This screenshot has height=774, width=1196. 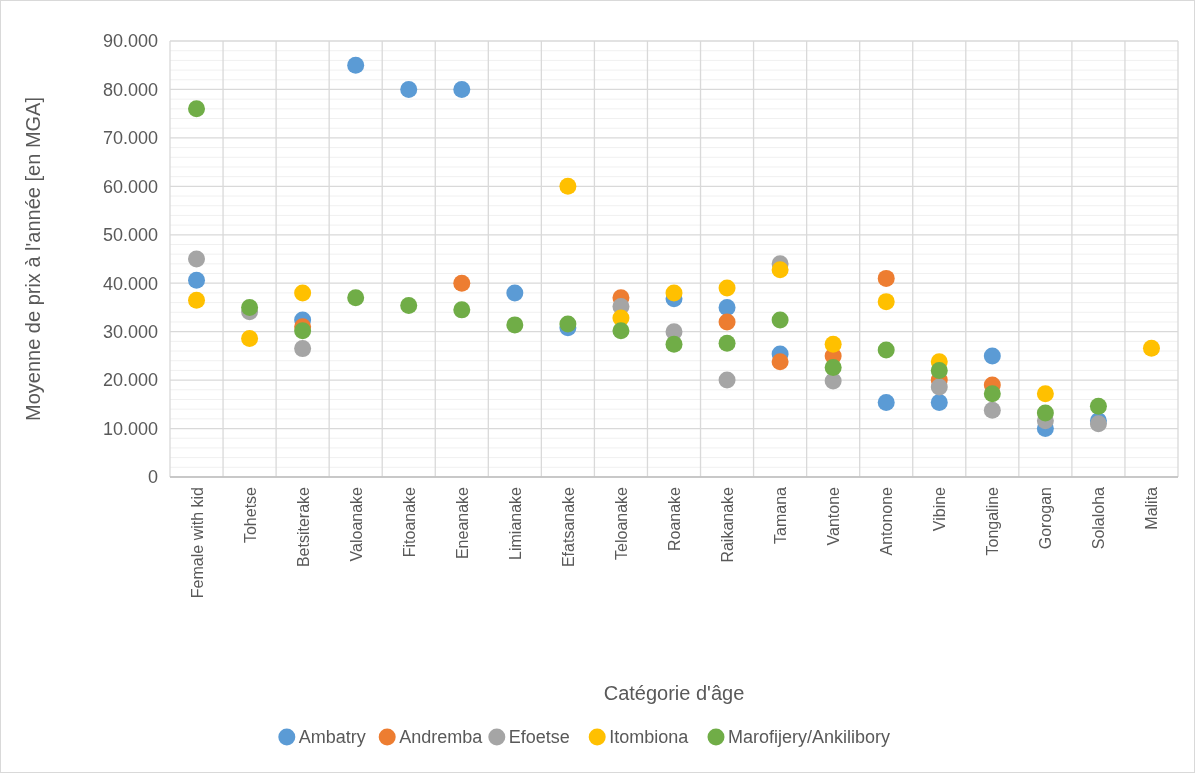 I want to click on x-tick-label: Roanake, so click(x=674, y=519).